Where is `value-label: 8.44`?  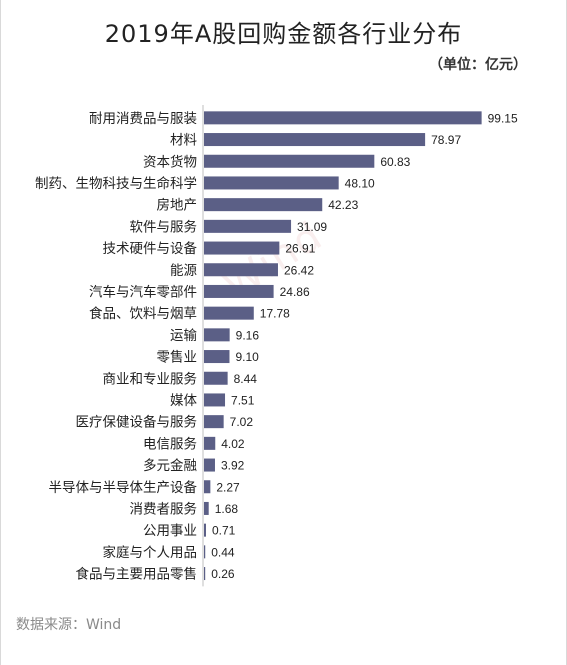 value-label: 8.44 is located at coordinates (246, 379).